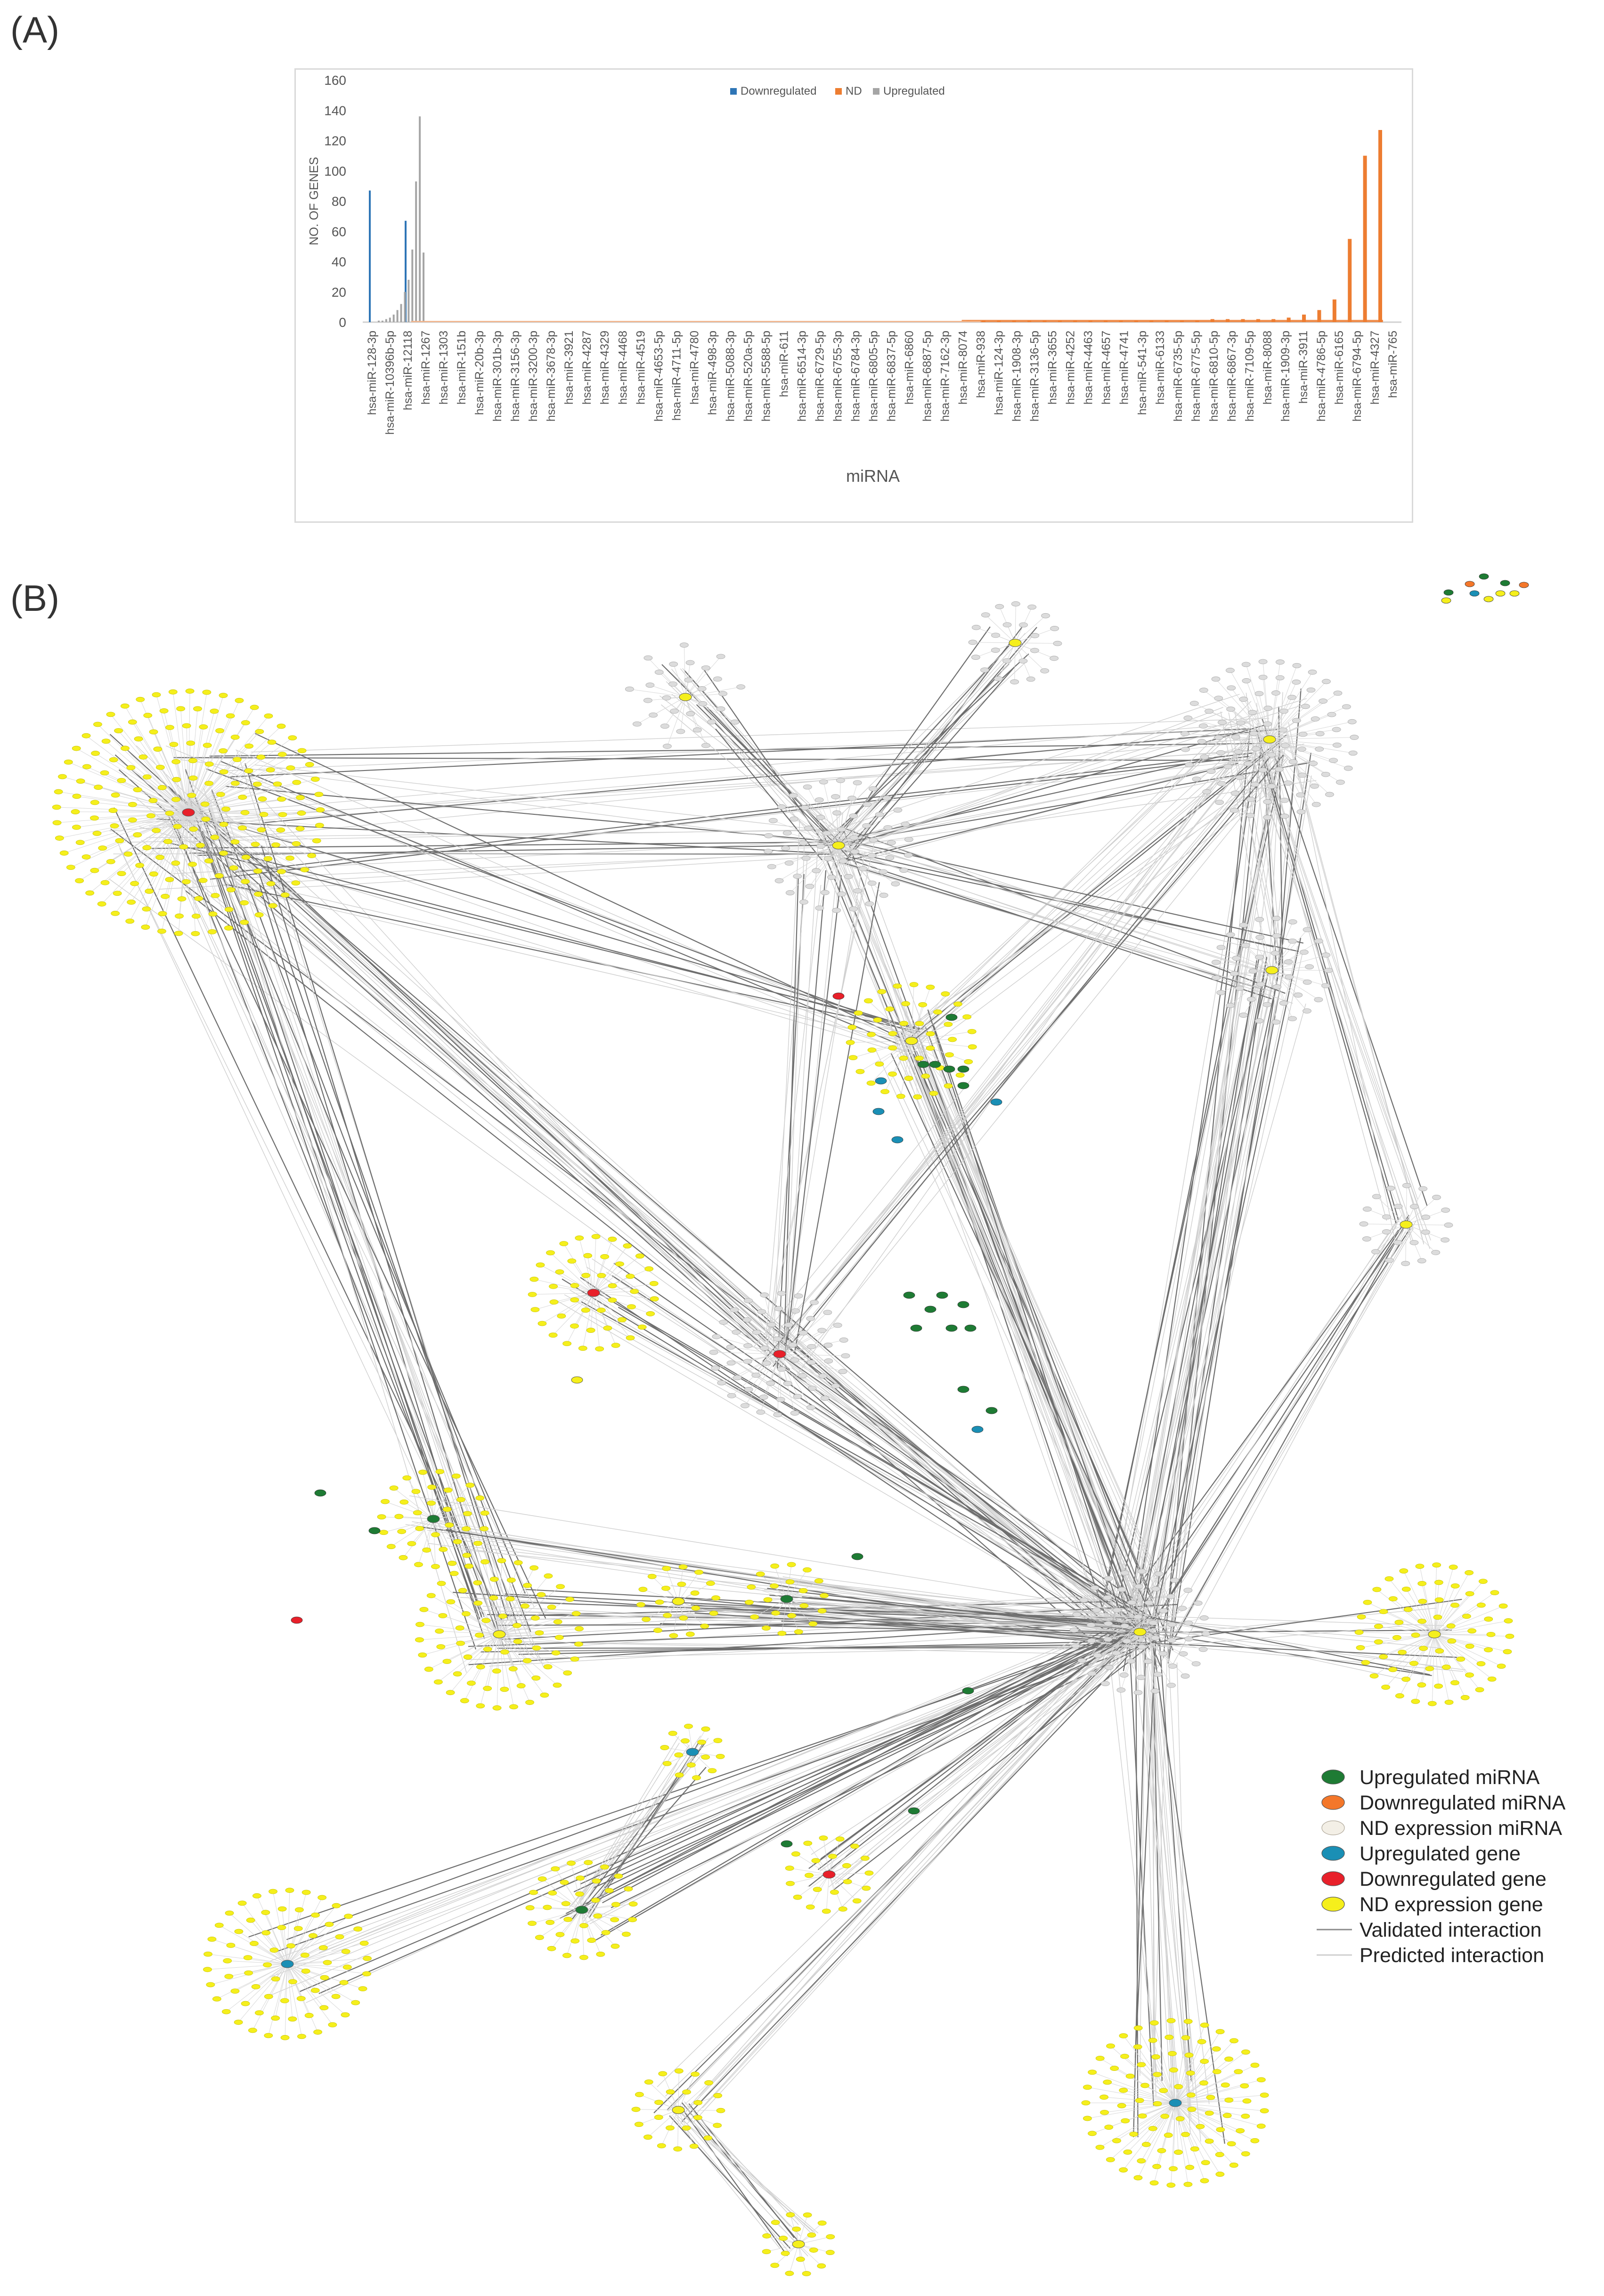 This screenshot has width=1604, height=2296. What do you see at coordinates (408, 301) in the screenshot?
I see `bar` at bounding box center [408, 301].